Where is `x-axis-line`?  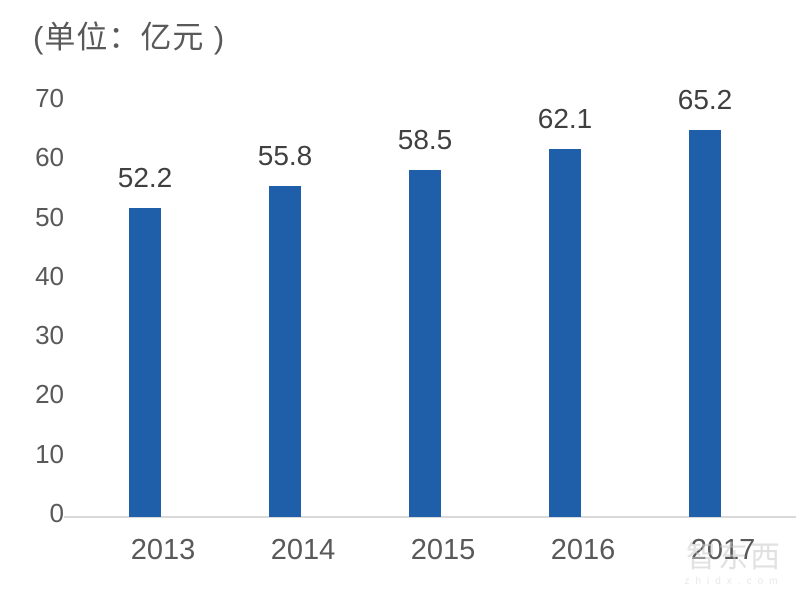 x-axis-line is located at coordinates (430, 517).